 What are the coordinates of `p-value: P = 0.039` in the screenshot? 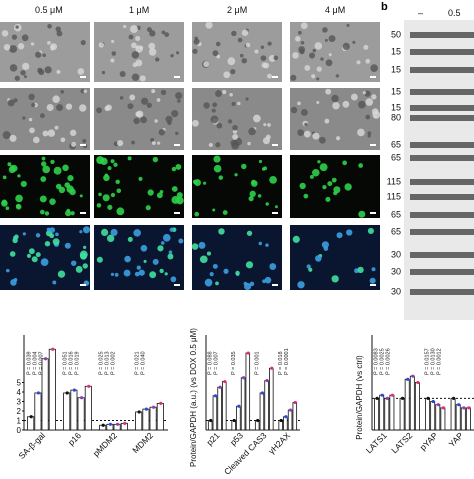 It's located at (30, 363).